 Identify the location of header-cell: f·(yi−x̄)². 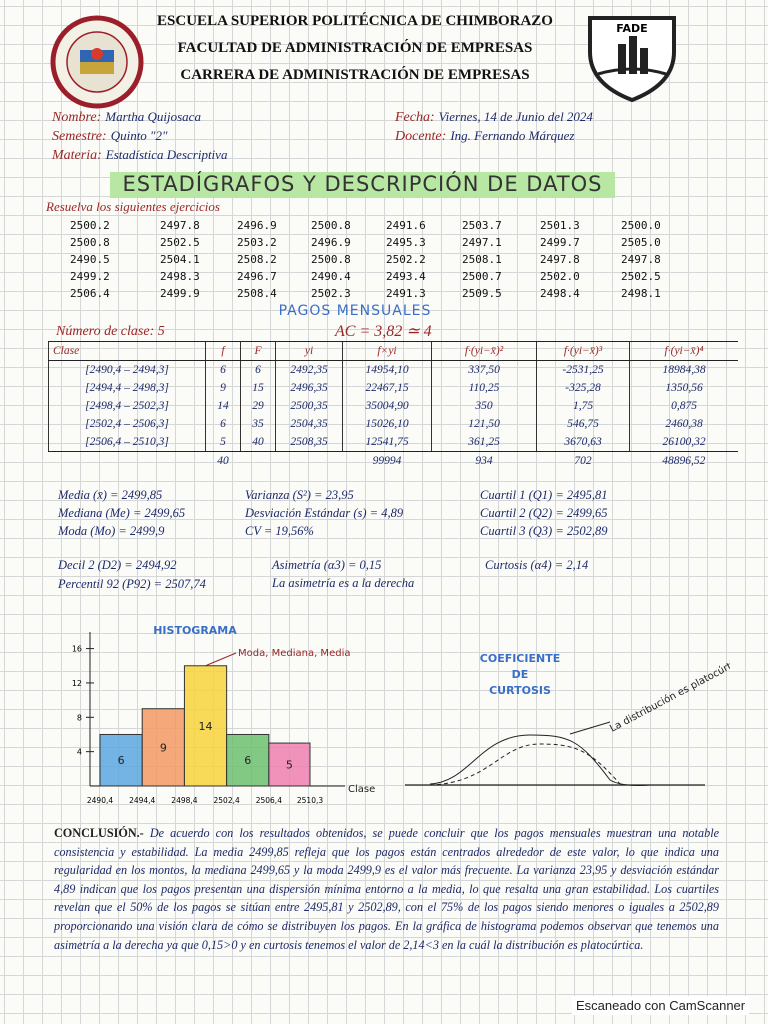
(484, 351).